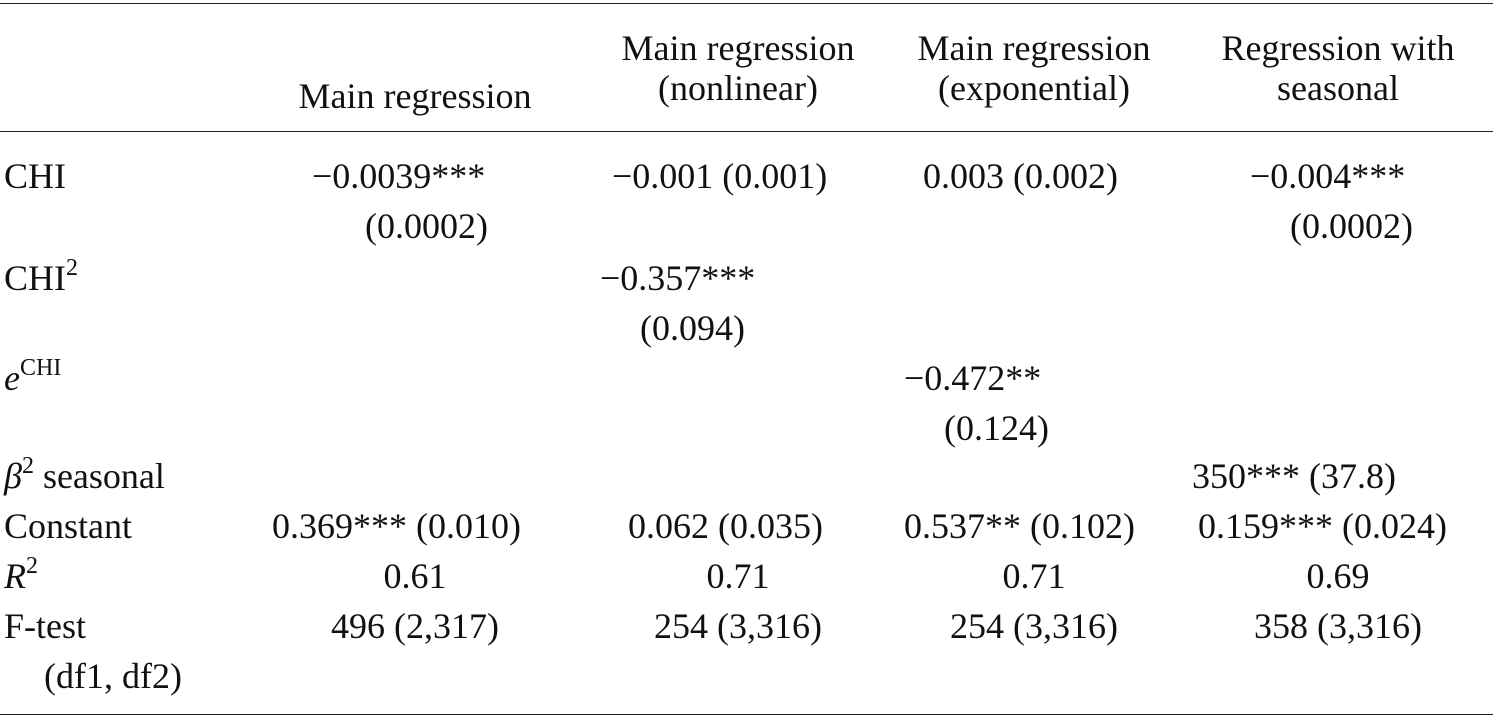 The image size is (1493, 717). Describe the element at coordinates (396, 526) in the screenshot. I see `constant-col1: 0.369*** (0.010)` at that location.